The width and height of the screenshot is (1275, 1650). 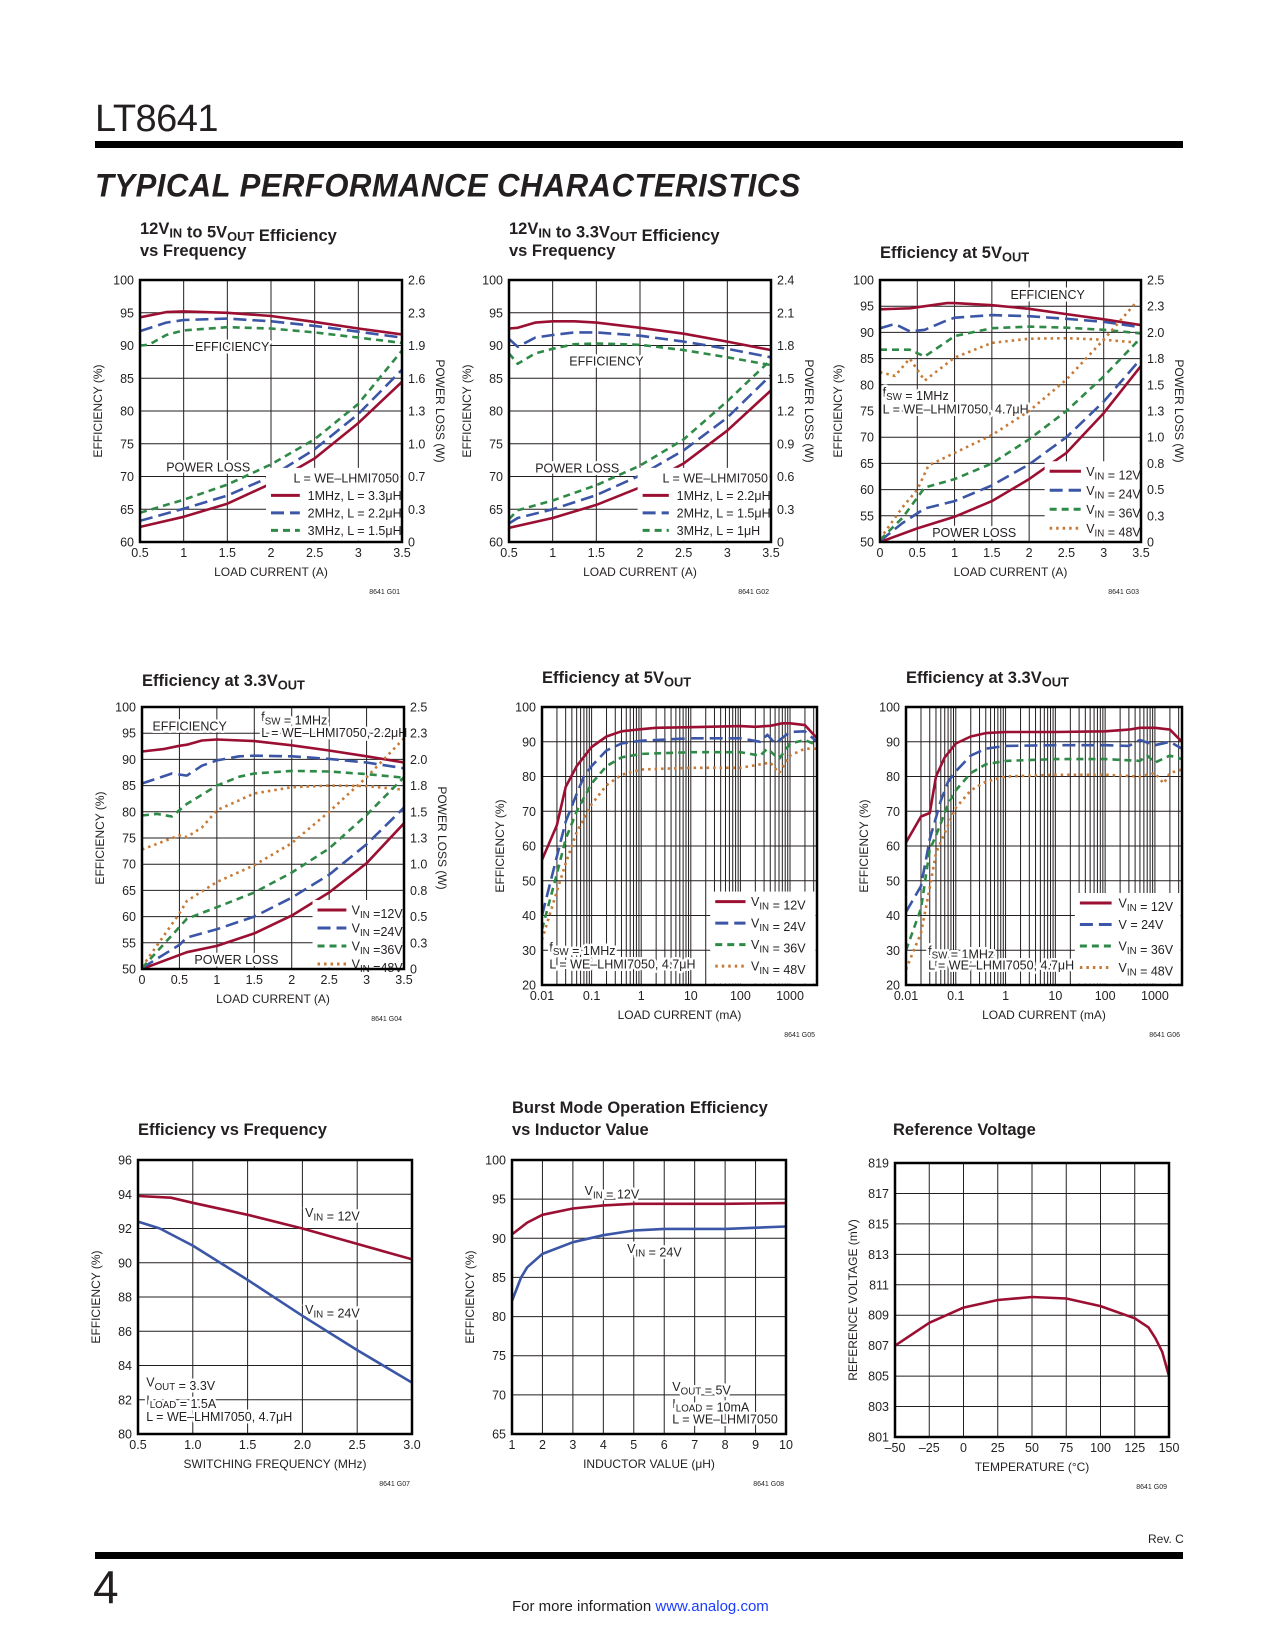 What do you see at coordinates (254, 980) in the screenshot?
I see `x-tick-label: 1.5` at bounding box center [254, 980].